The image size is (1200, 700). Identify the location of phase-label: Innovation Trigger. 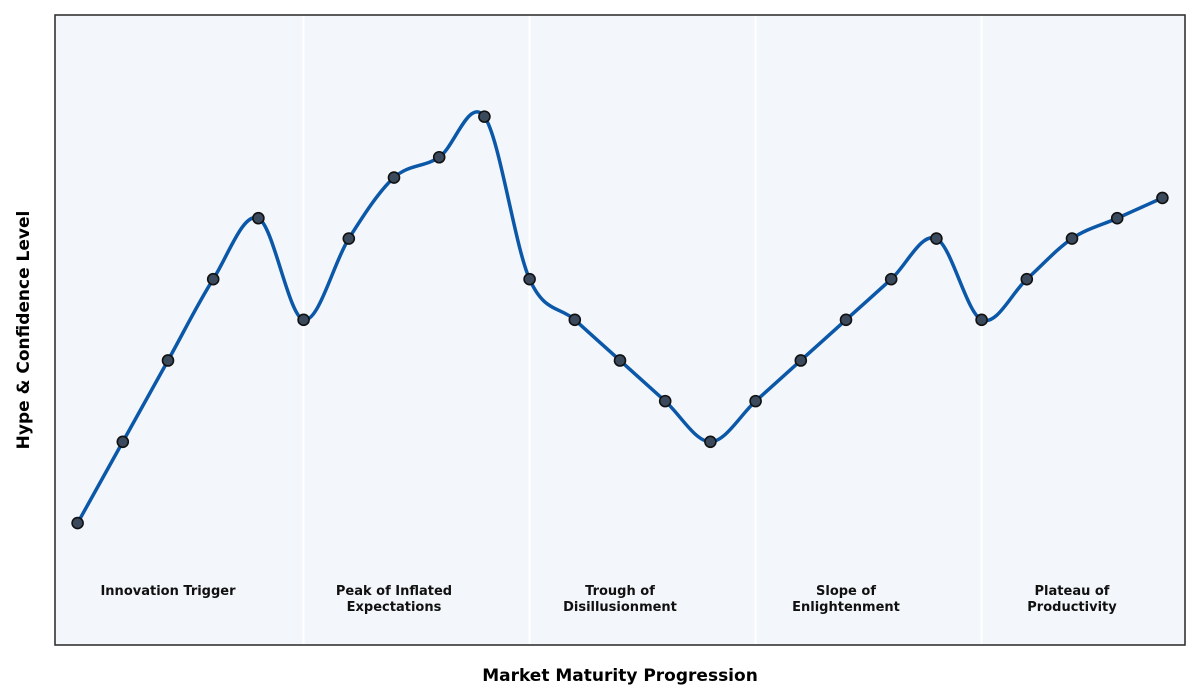
(168, 591).